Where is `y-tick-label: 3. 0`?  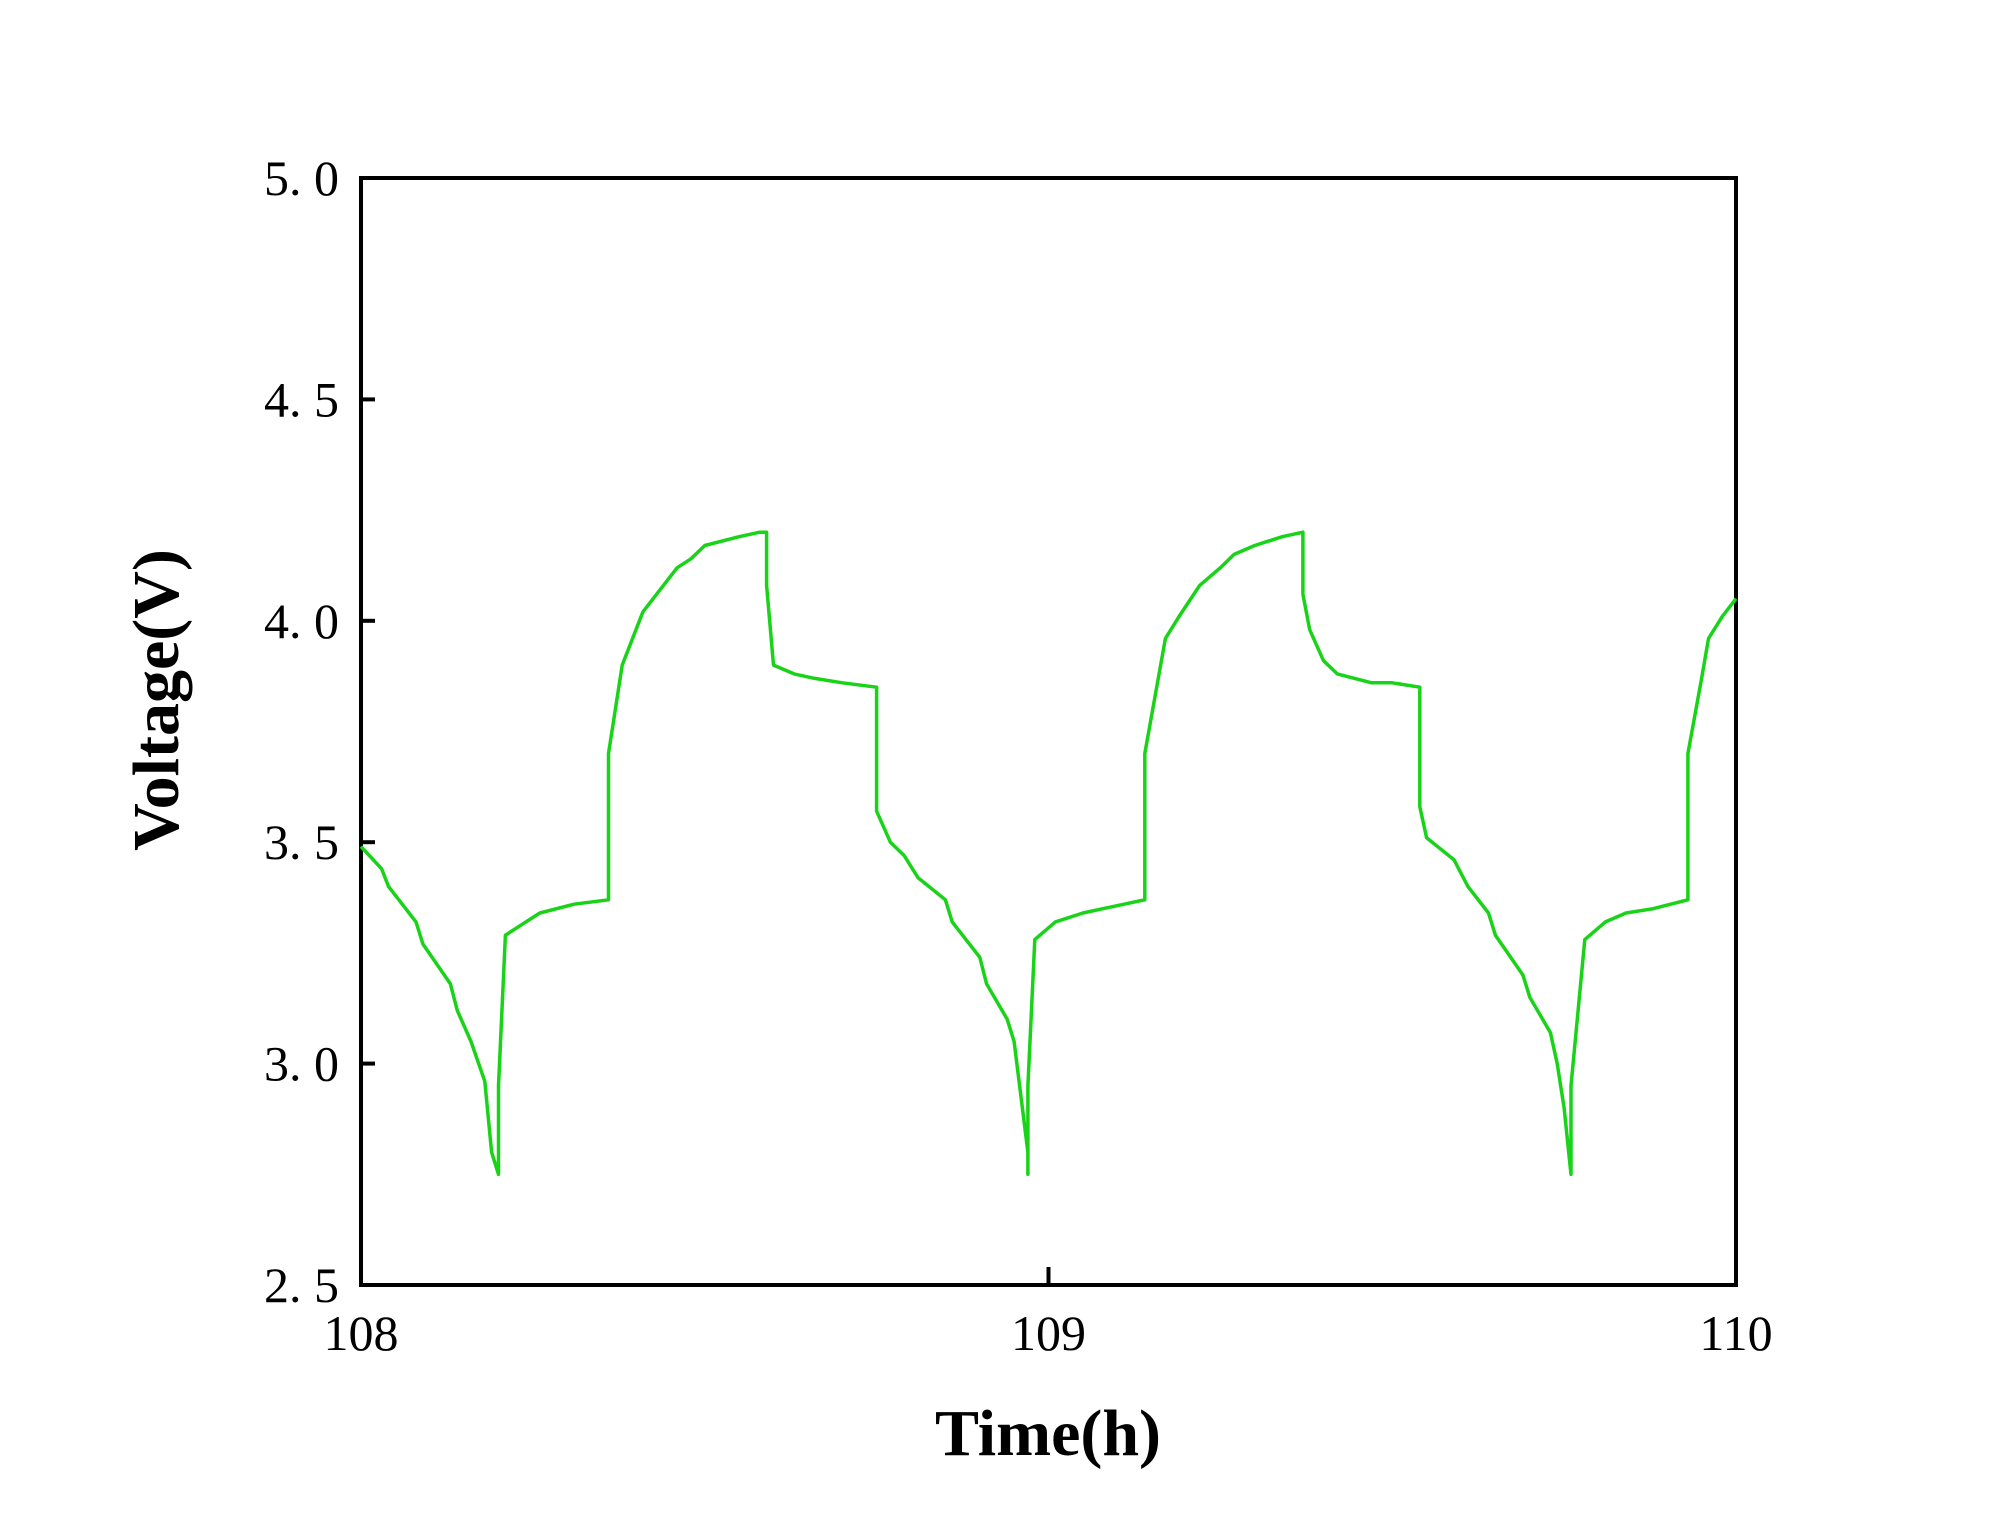
y-tick-label: 3. 0 is located at coordinates (301, 1064).